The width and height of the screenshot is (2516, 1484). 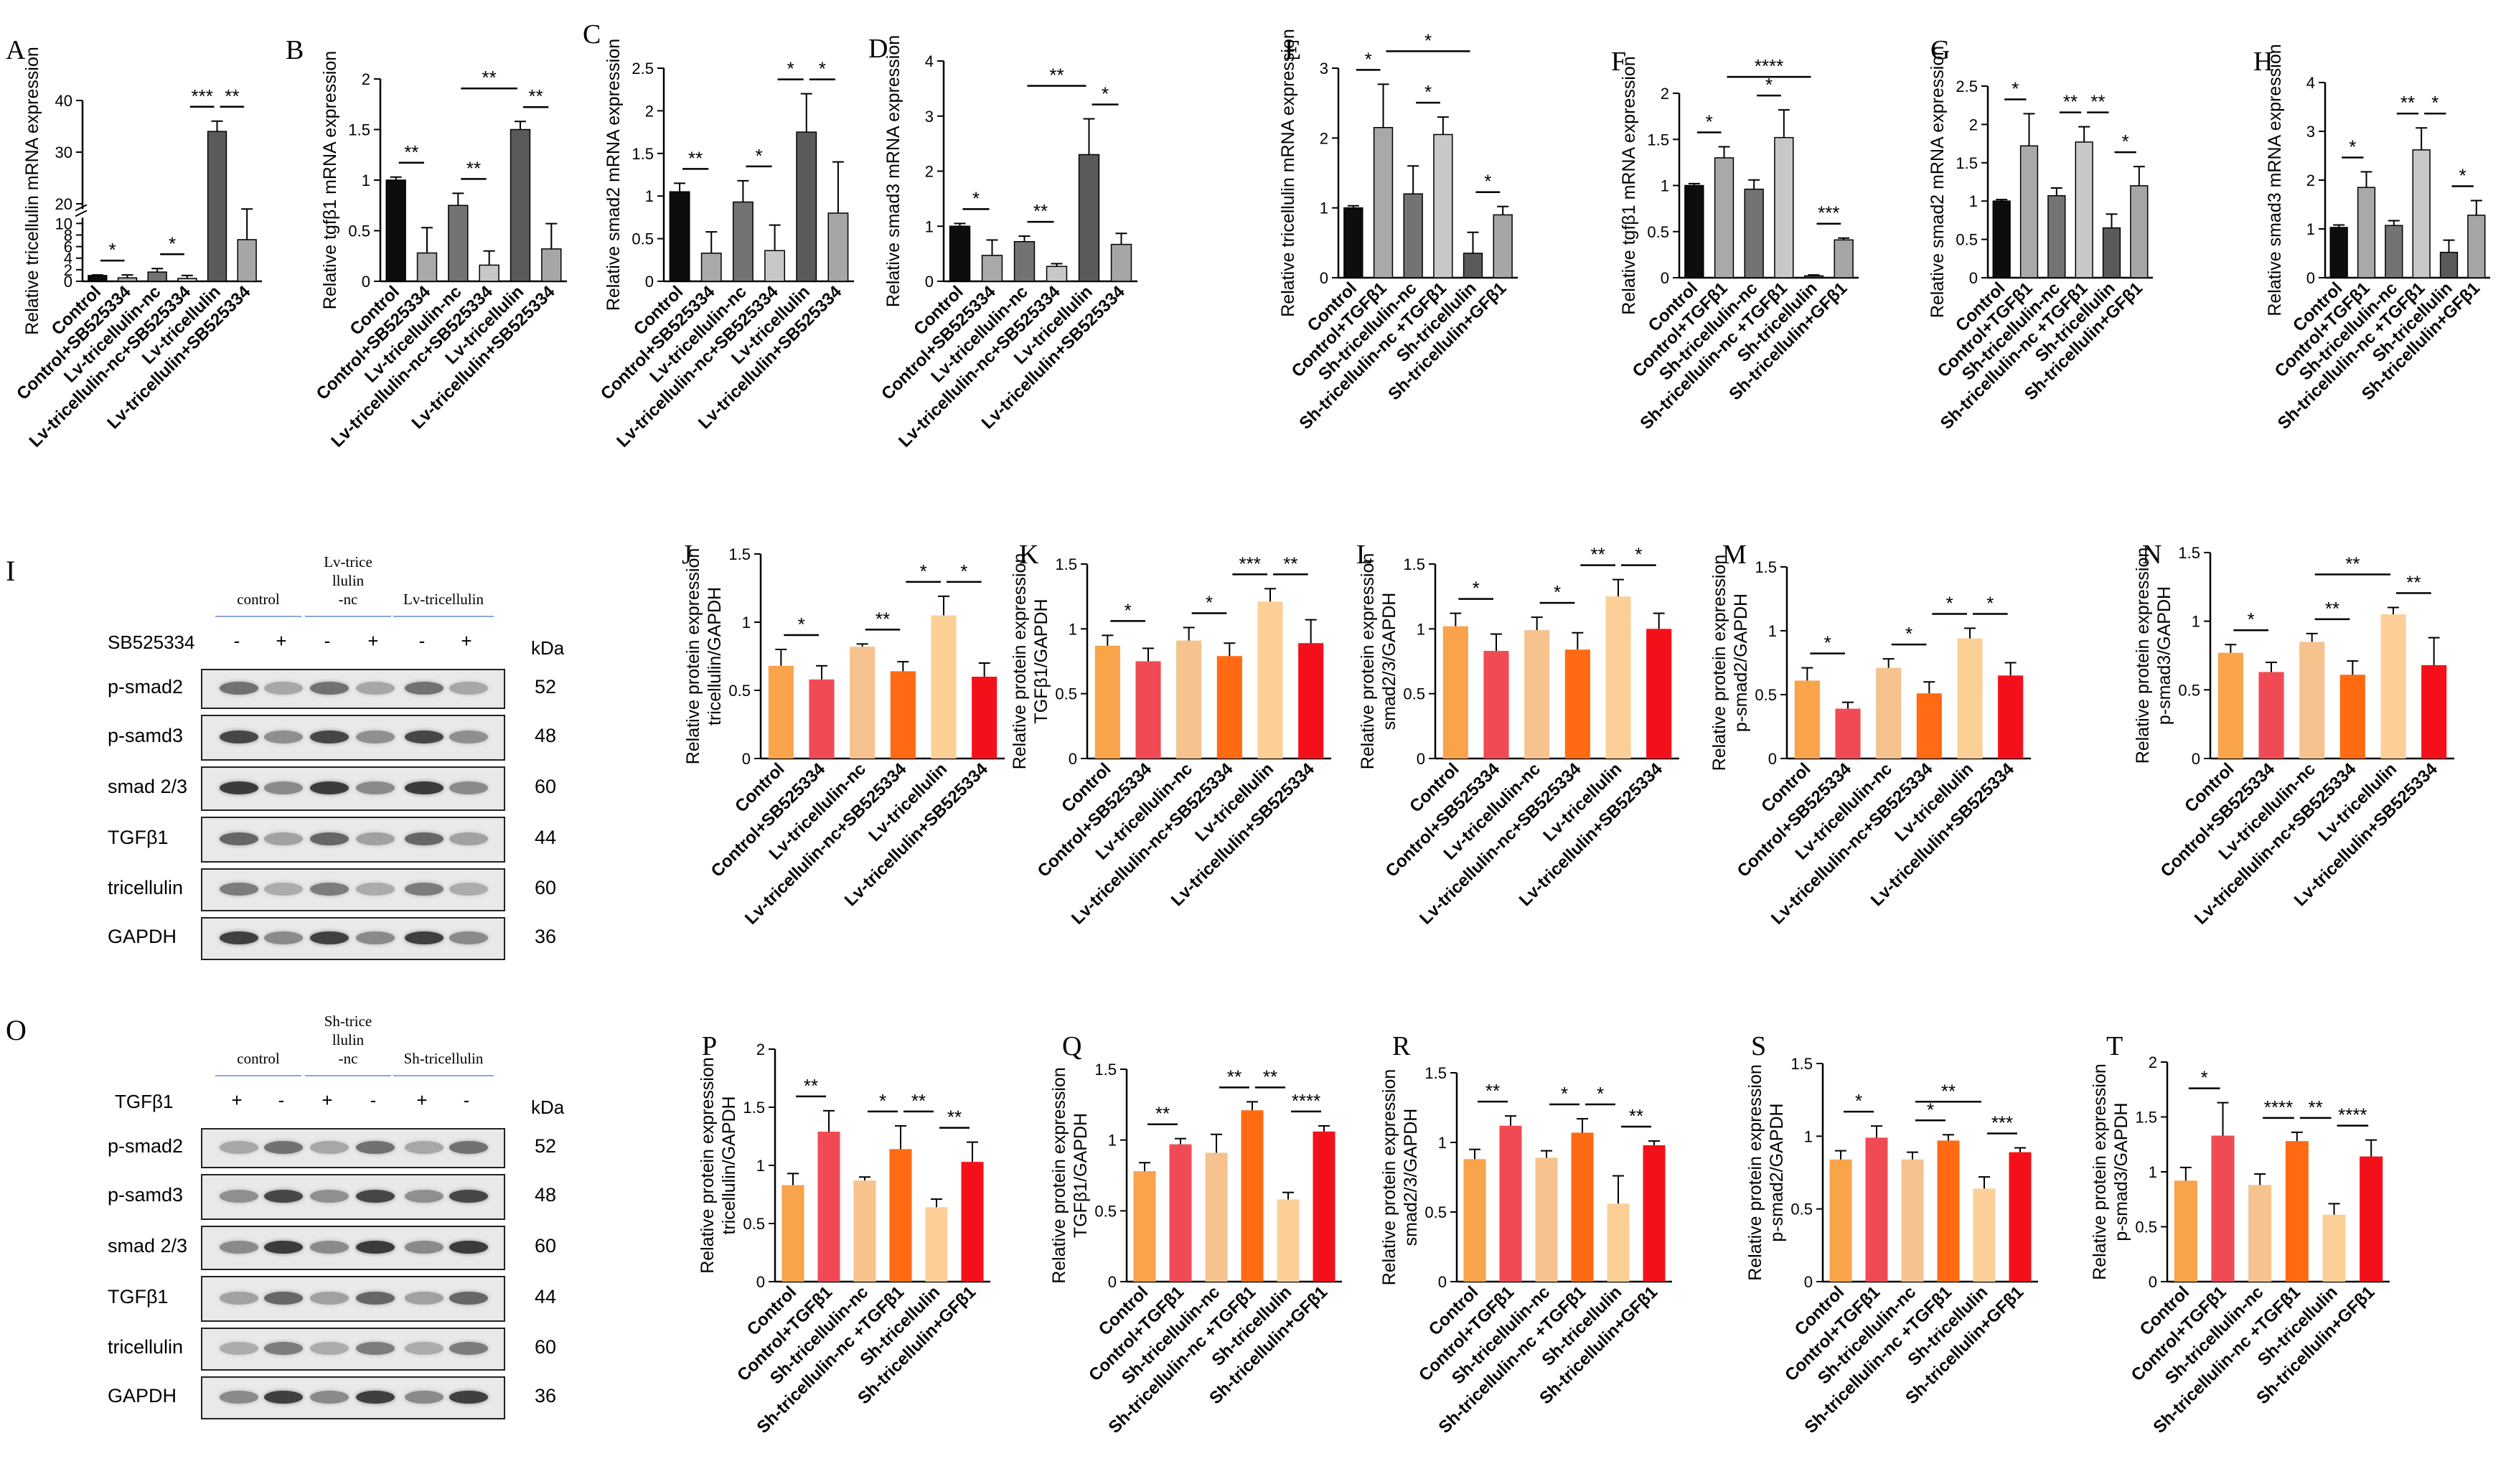 I want to click on y-tick-label: 1.5, so click(x=1414, y=564).